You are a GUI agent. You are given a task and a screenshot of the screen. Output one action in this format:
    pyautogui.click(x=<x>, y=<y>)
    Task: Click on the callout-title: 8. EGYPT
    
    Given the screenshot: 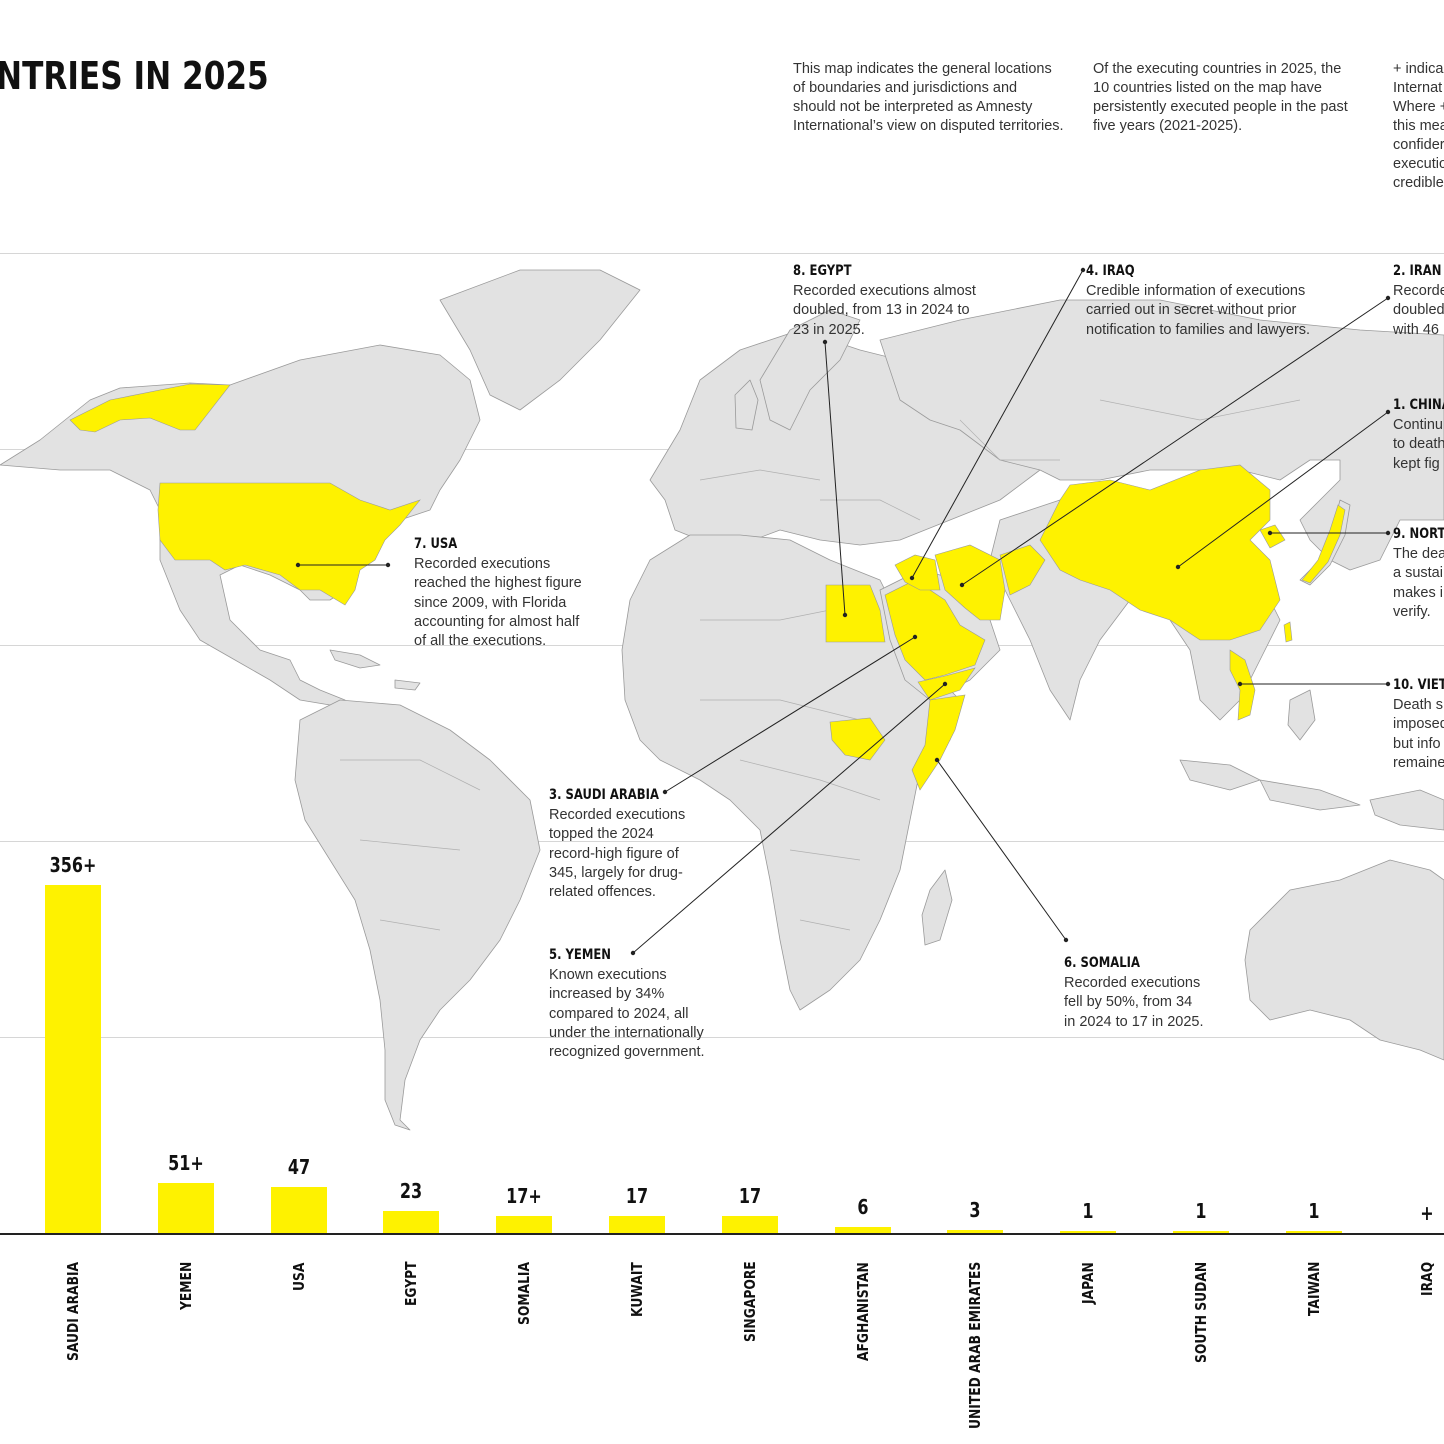 What is the action you would take?
    pyautogui.click(x=822, y=271)
    